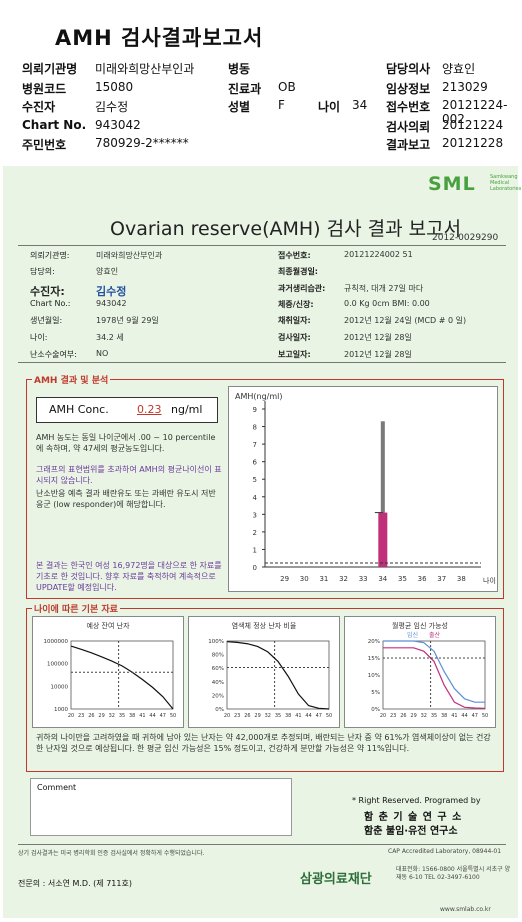 The image size is (522, 922). Describe the element at coordinates (255, 410) in the screenshot. I see `y-tick-label: 9` at that location.